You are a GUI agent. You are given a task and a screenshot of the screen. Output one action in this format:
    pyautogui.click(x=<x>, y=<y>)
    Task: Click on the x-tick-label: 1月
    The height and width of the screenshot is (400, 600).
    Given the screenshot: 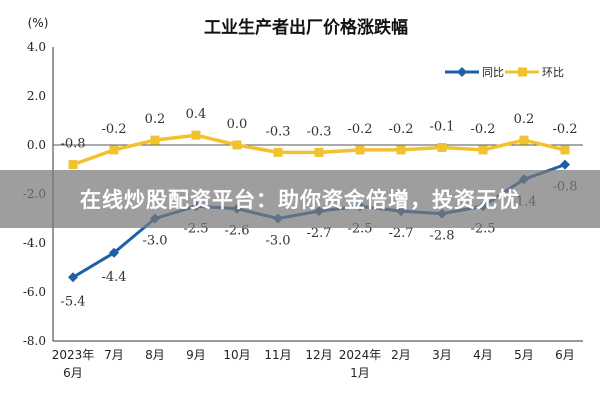 What is the action you would take?
    pyautogui.click(x=360, y=373)
    